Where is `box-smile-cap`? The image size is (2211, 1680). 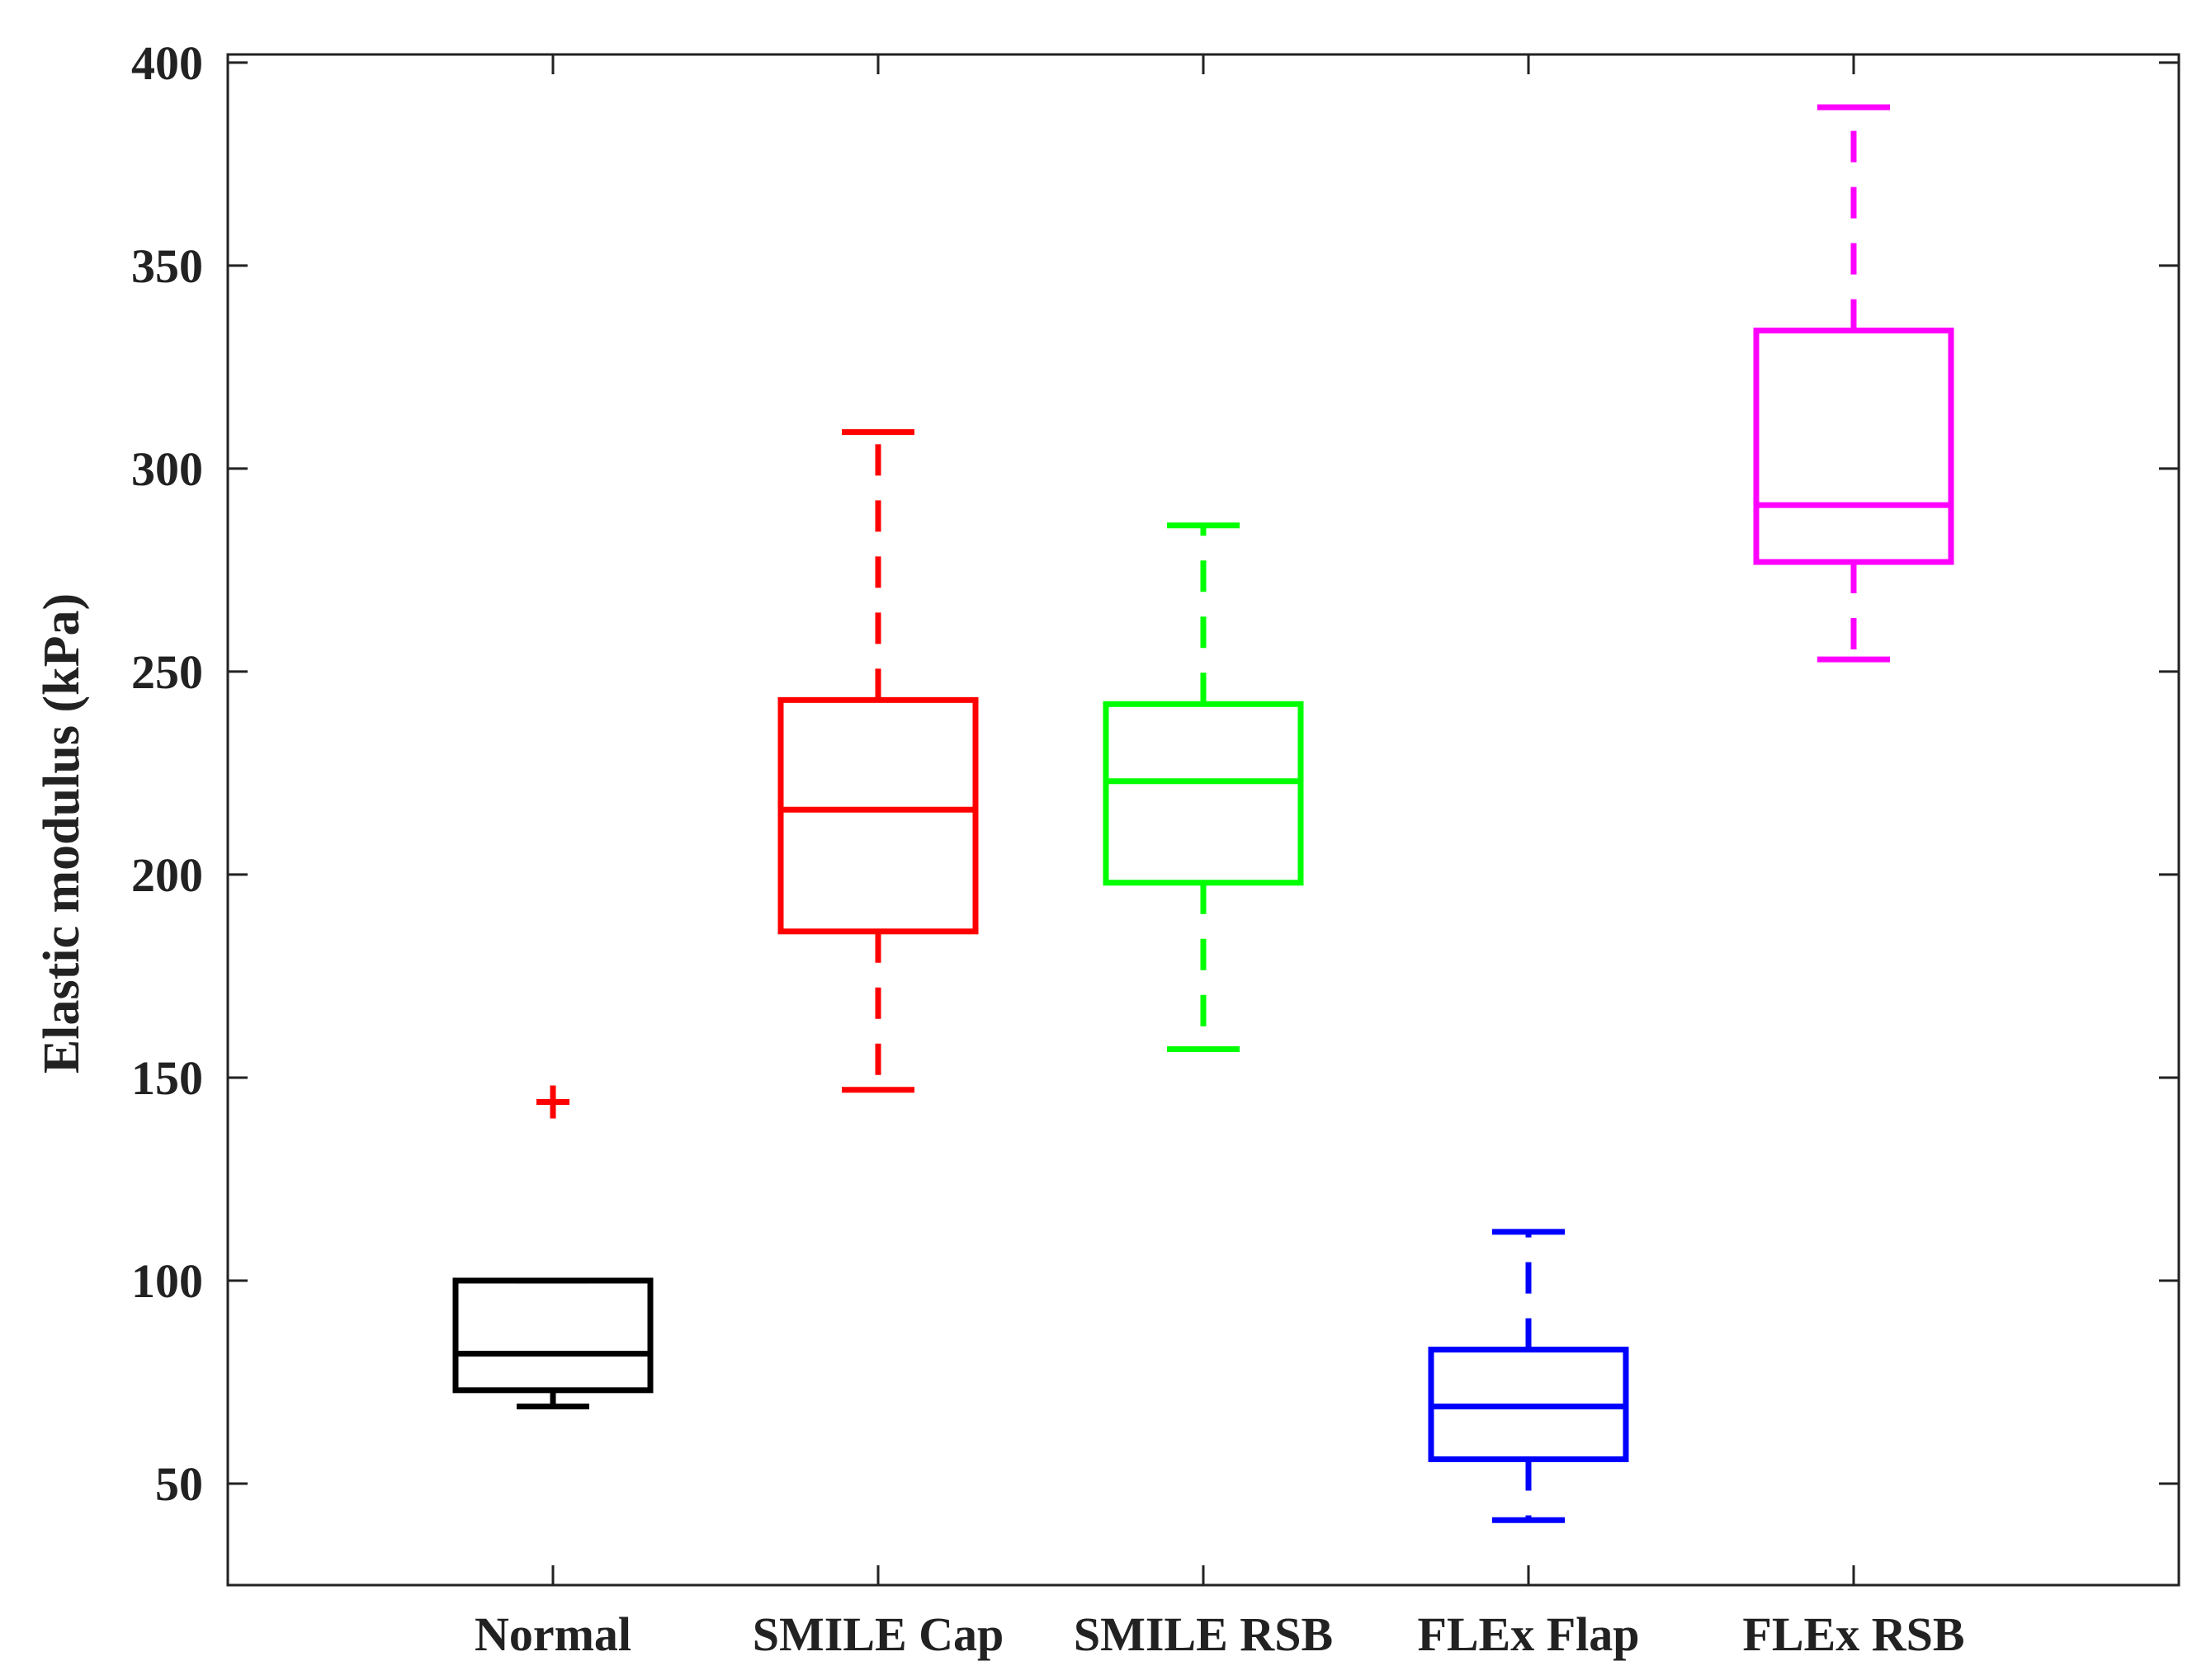
box-smile-cap is located at coordinates (878, 761).